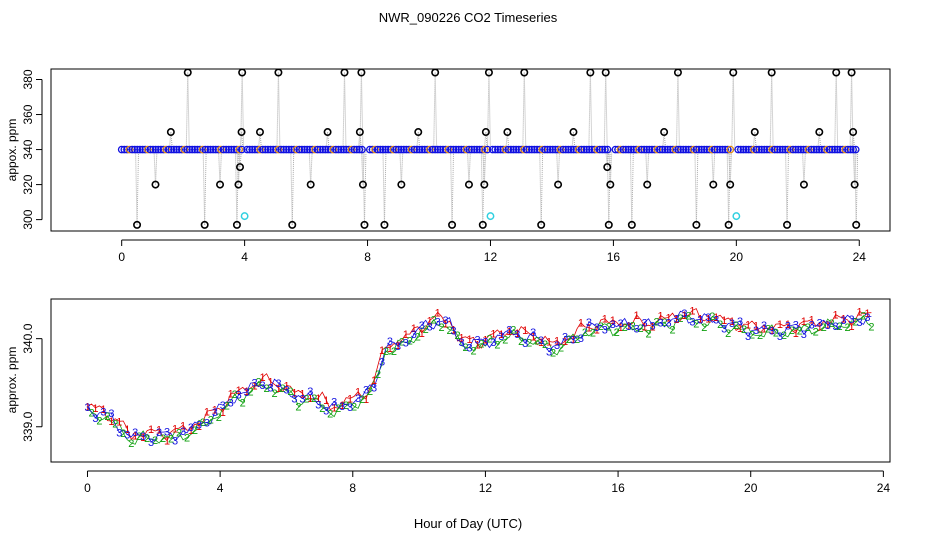  What do you see at coordinates (28, 149) in the screenshot?
I see `top-y-tick-label: 340` at bounding box center [28, 149].